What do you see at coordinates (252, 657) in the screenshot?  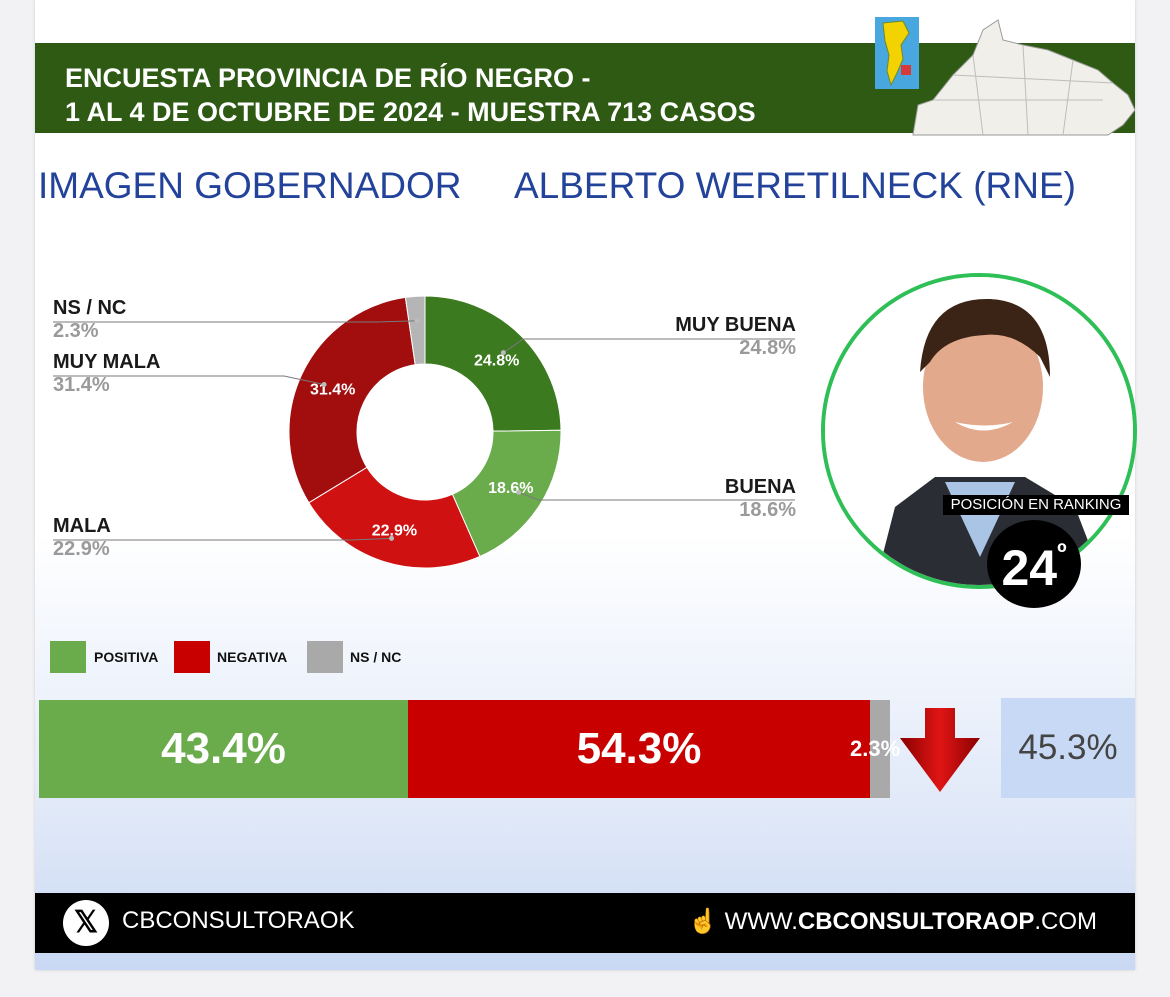 I see `legend-negativa: NEGATIVA` at bounding box center [252, 657].